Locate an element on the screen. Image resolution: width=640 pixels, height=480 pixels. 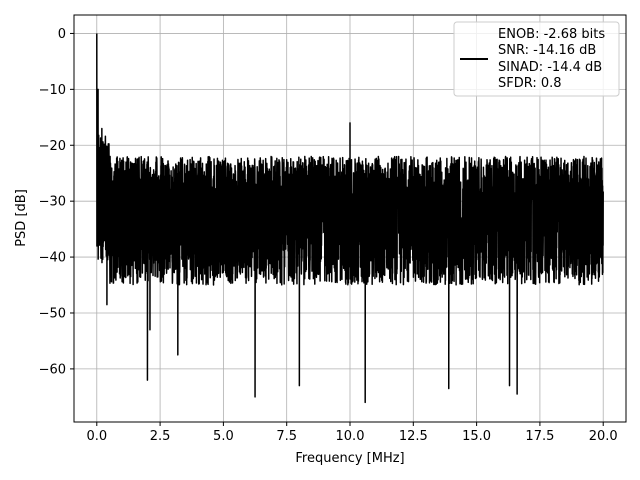
x-tick-label: 2.5 is located at coordinates (160, 436).